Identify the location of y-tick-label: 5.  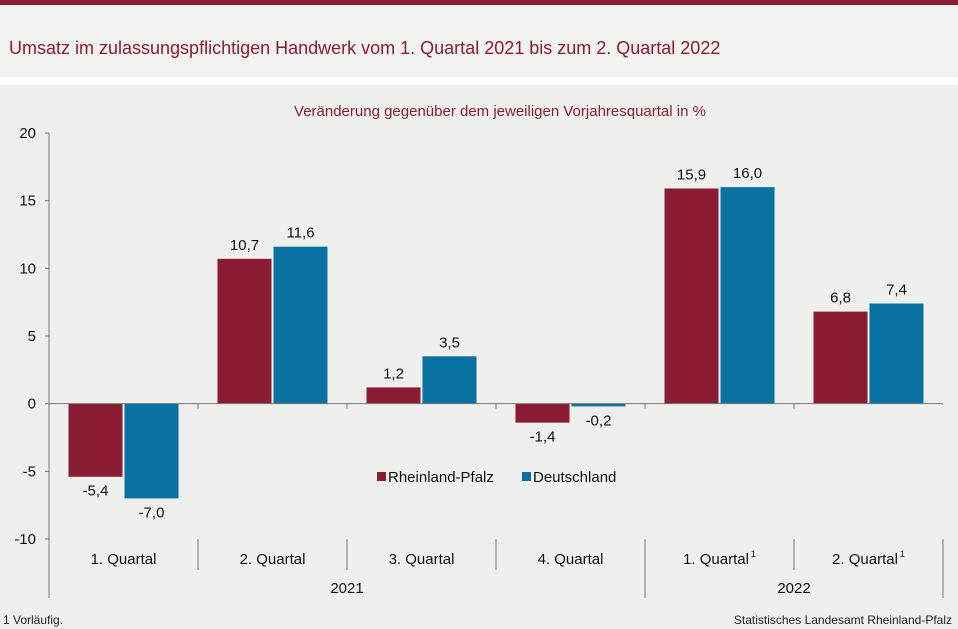
(32, 336).